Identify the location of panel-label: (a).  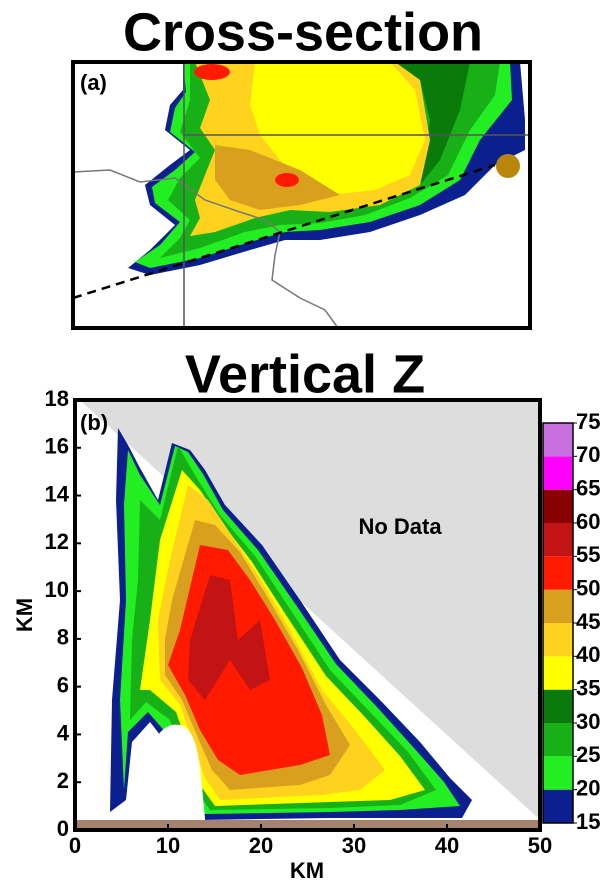
(93, 82).